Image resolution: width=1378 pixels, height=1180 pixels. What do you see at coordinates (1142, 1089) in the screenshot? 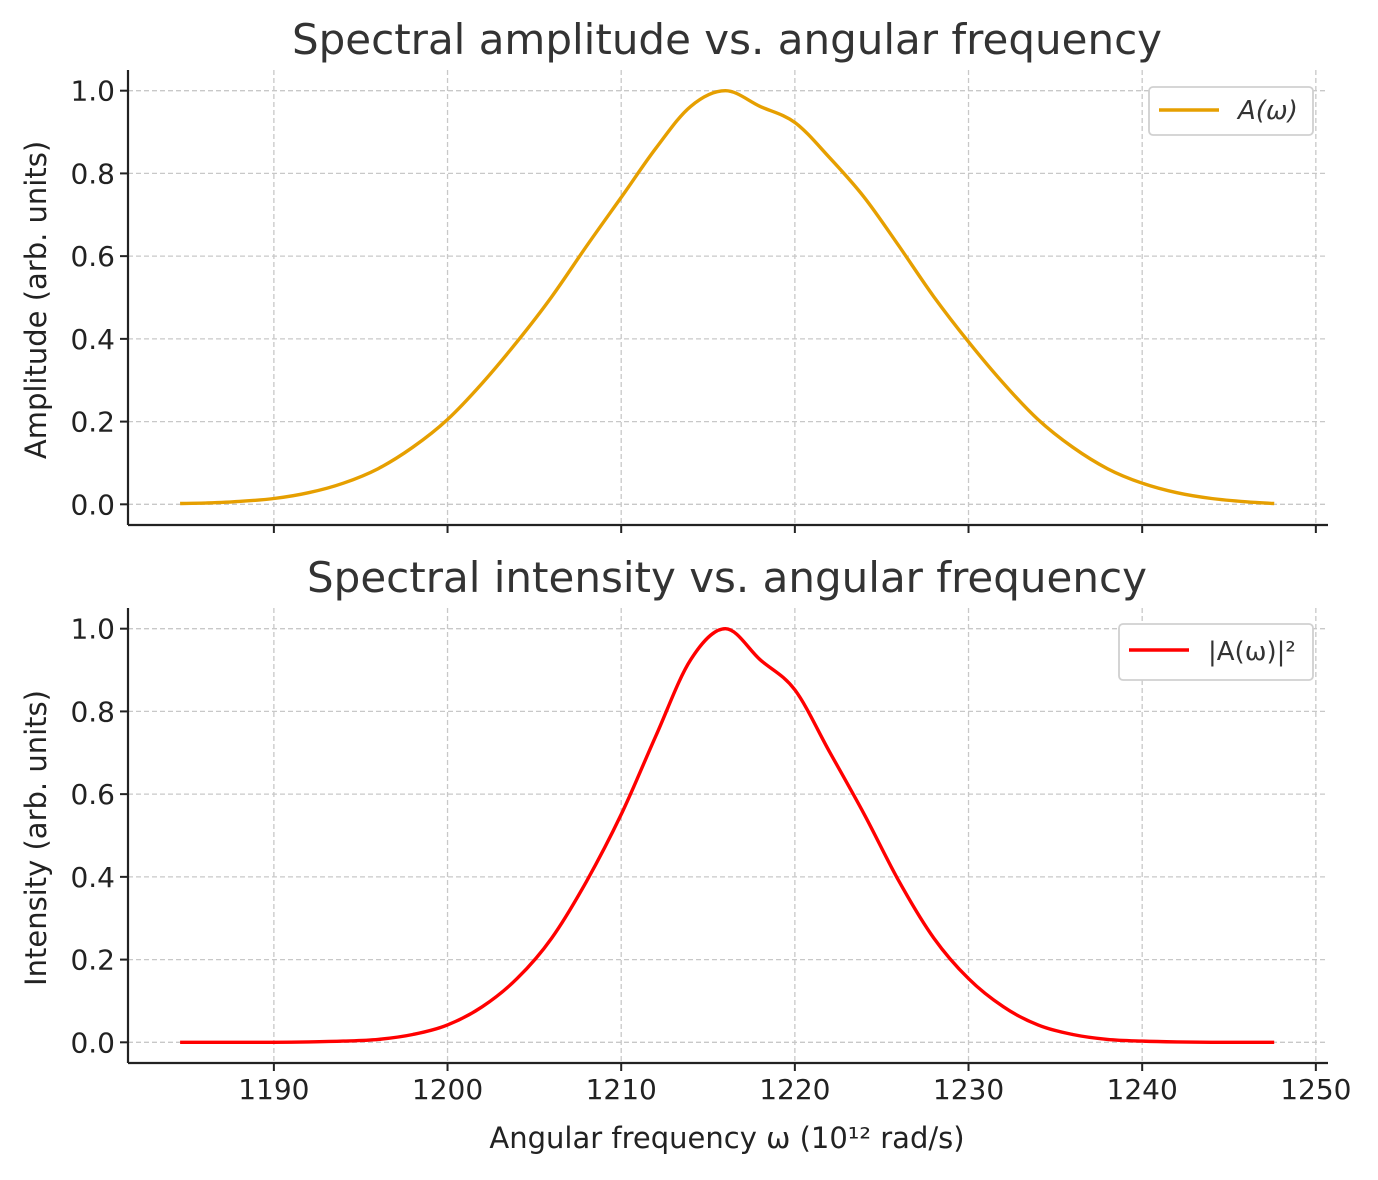
I see `intensity-x-tick-label: 1240` at bounding box center [1142, 1089].